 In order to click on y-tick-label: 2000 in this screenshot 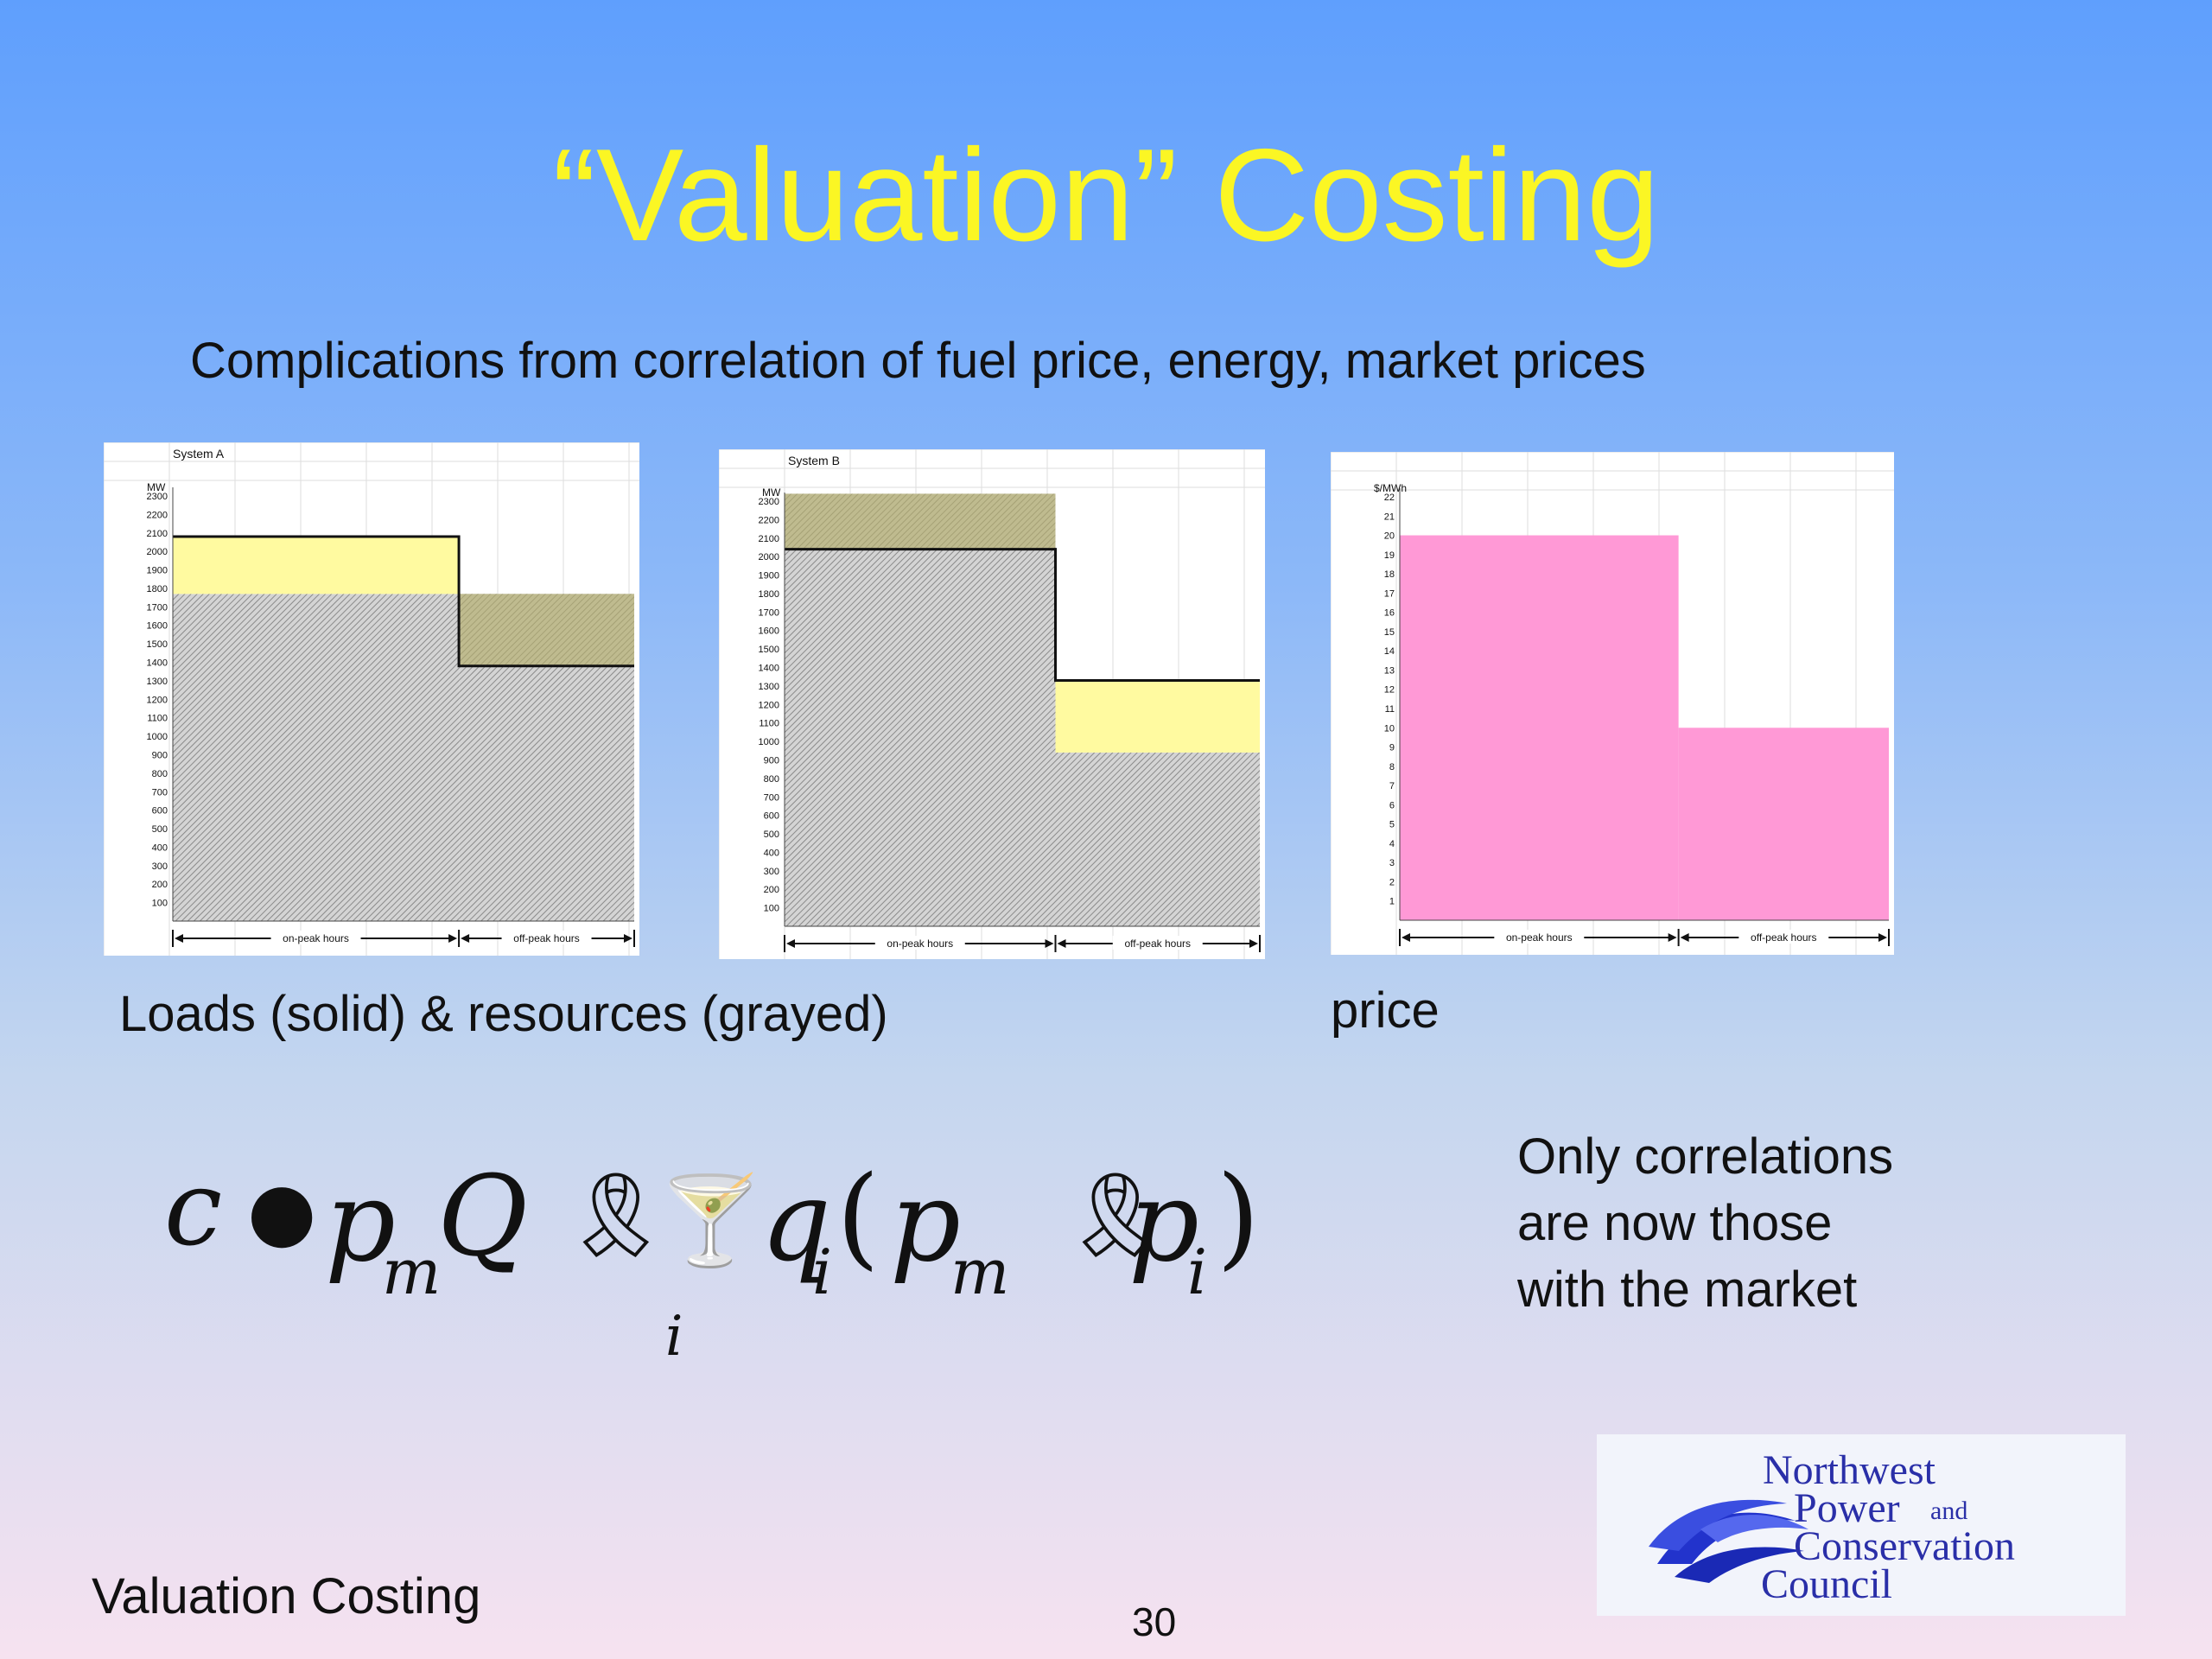, I will do `click(769, 557)`.